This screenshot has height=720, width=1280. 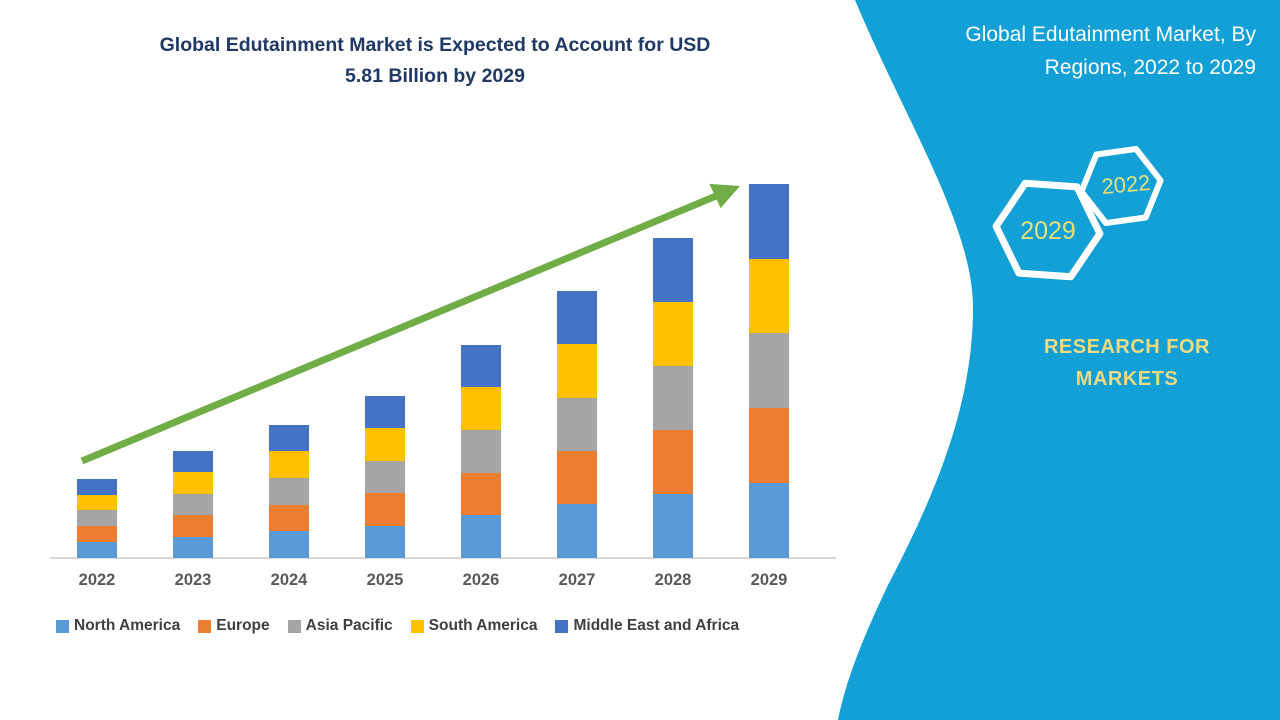 I want to click on x-axis-label-2029: 2029, so click(x=769, y=580).